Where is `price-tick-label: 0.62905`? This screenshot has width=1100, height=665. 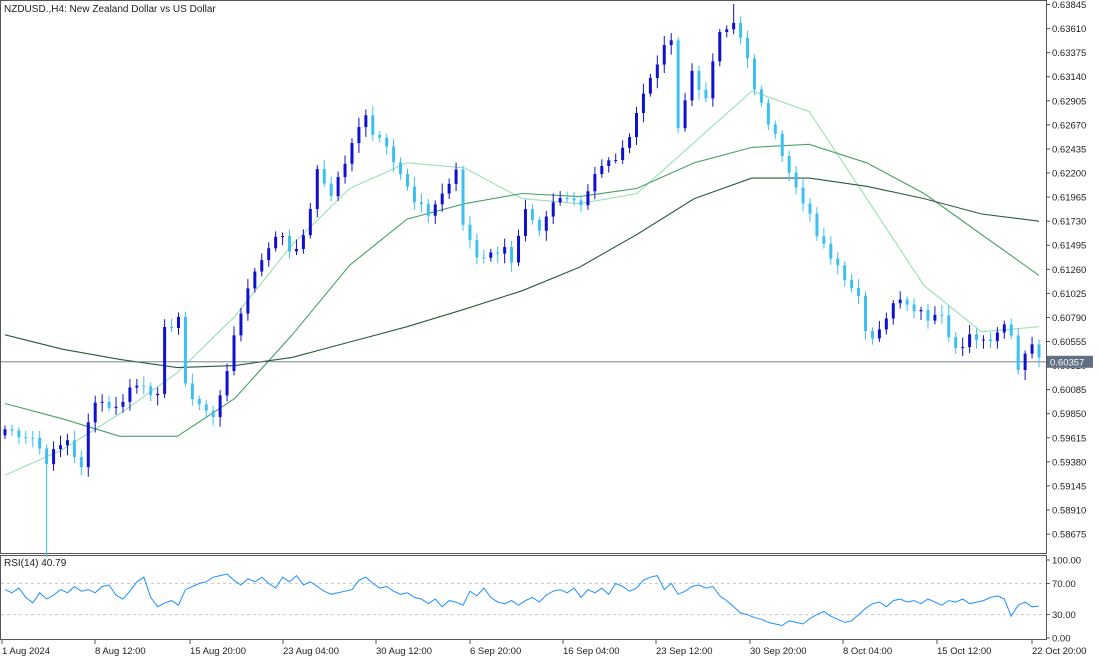
price-tick-label: 0.62905 is located at coordinates (1069, 101).